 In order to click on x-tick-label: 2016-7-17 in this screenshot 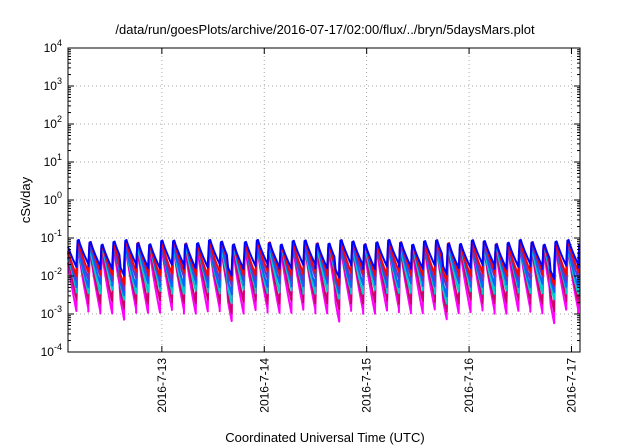, I will do `click(571, 385)`.